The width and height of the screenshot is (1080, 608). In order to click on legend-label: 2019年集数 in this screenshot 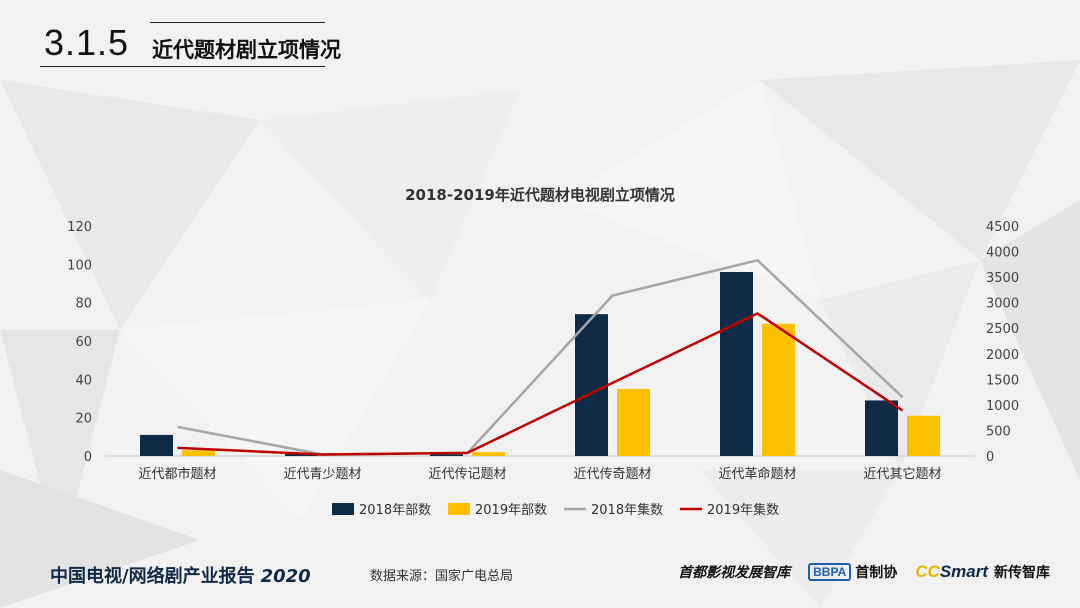, I will do `click(743, 510)`.